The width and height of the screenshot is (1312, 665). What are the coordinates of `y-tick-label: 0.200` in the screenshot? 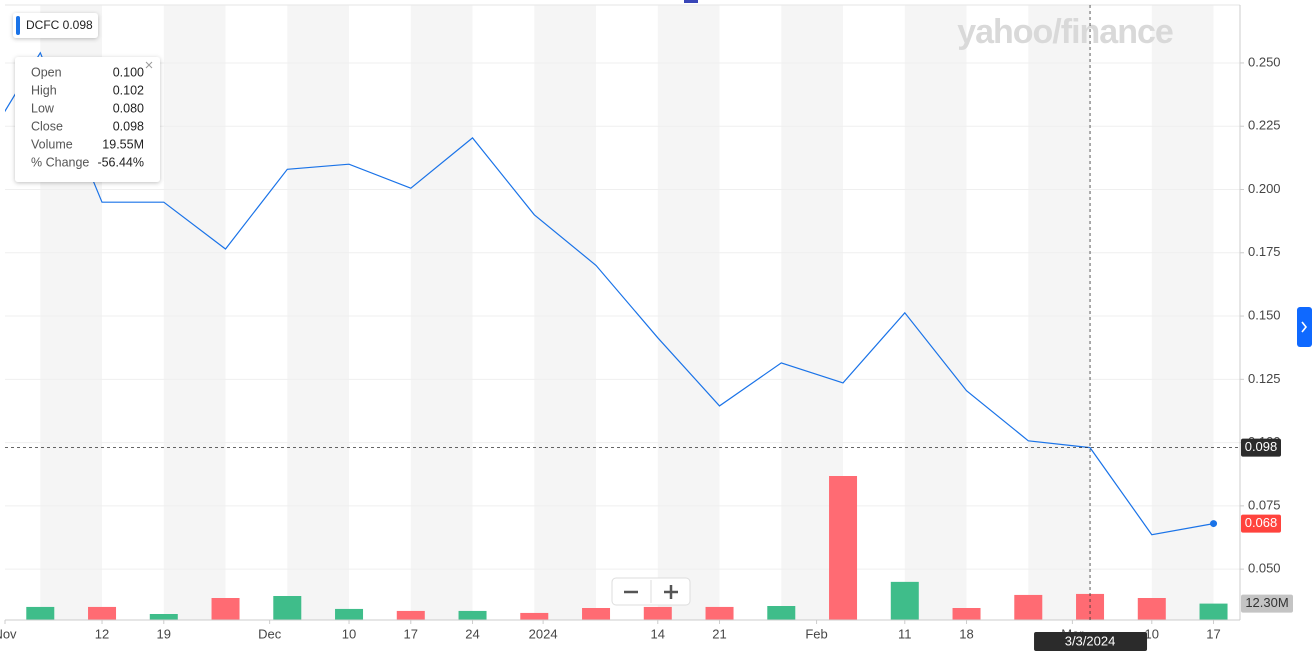 It's located at (1264, 188).